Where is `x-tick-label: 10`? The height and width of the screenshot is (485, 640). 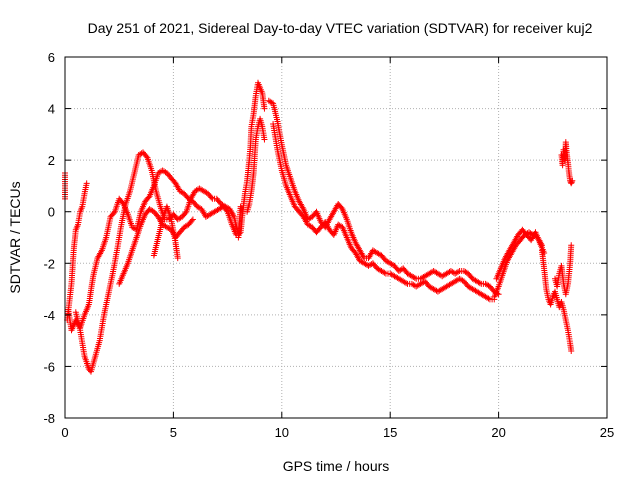
x-tick-label: 10 is located at coordinates (282, 432).